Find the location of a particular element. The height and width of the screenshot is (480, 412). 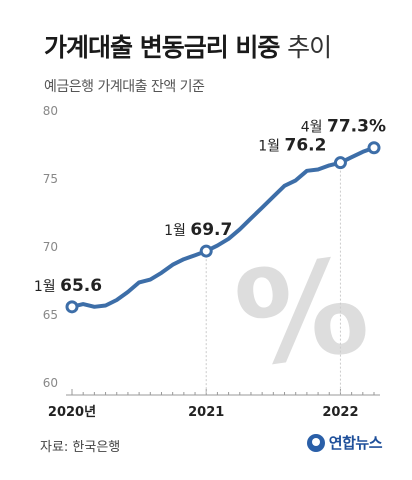

x-tick-label: 2020년 is located at coordinates (72, 412).